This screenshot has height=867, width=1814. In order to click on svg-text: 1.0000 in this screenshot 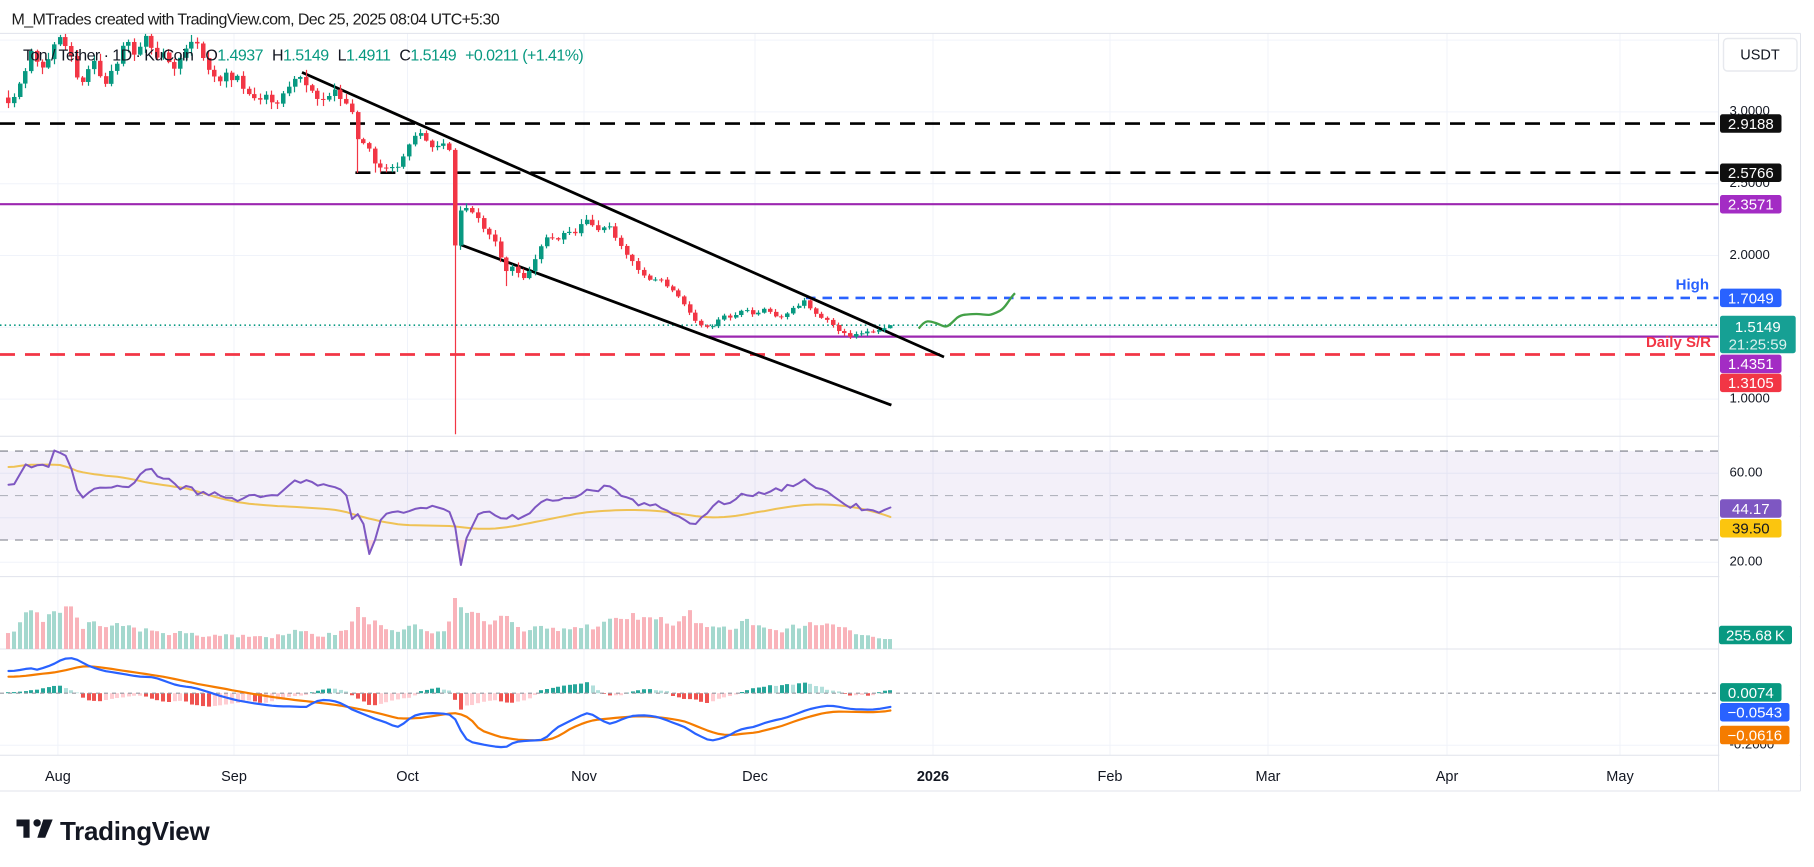, I will do `click(1750, 397)`.